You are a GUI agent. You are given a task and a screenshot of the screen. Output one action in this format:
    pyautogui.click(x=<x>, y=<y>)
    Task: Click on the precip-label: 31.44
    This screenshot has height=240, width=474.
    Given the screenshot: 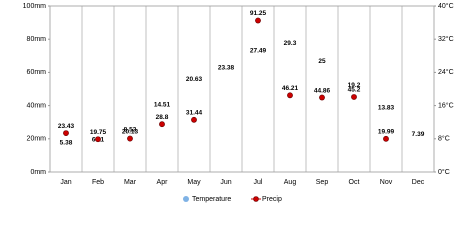 What is the action you would take?
    pyautogui.click(x=194, y=113)
    